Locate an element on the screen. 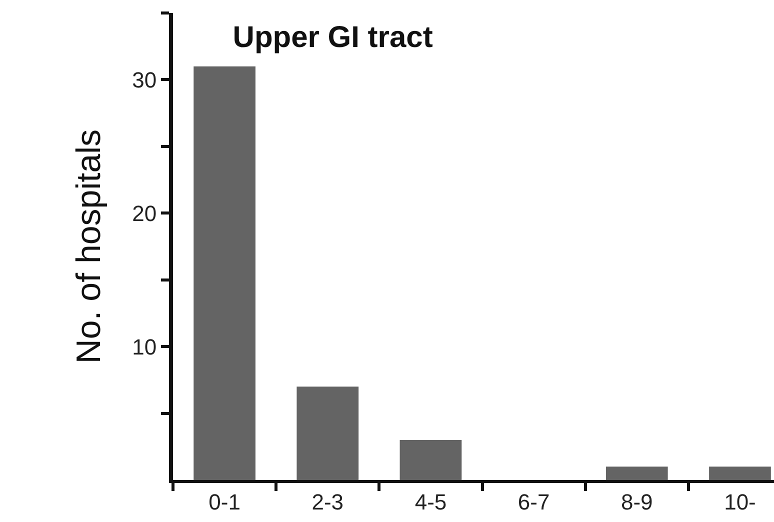 The height and width of the screenshot is (522, 774). x-tick-label: 6-7 is located at coordinates (534, 501).